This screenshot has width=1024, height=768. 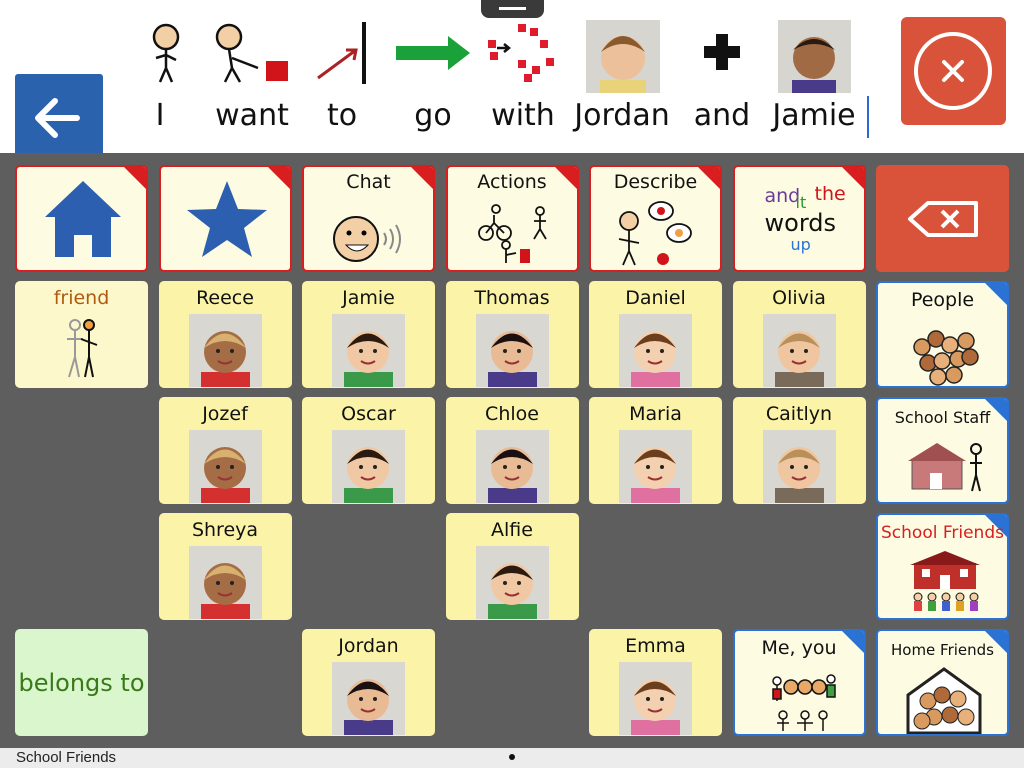 What do you see at coordinates (655, 182) in the screenshot?
I see `button-label: Describe` at bounding box center [655, 182].